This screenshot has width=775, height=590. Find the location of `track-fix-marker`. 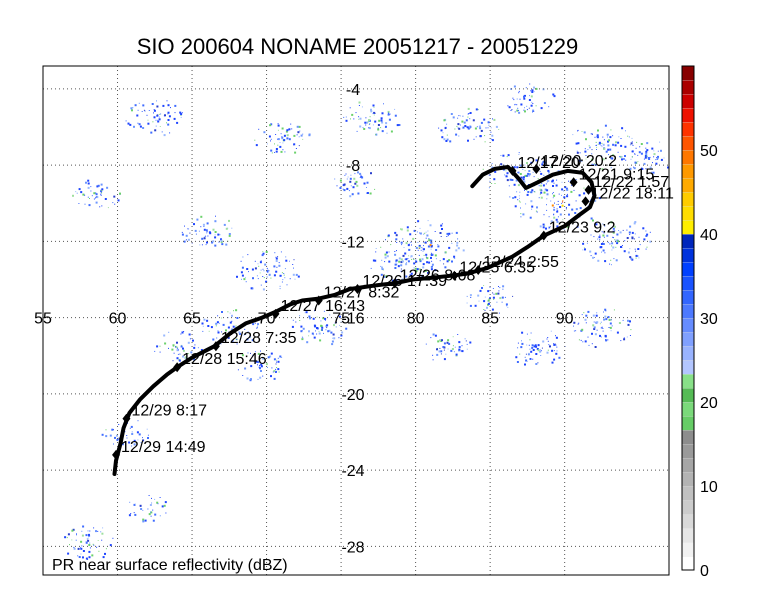

track-fix-marker is located at coordinates (543, 235).